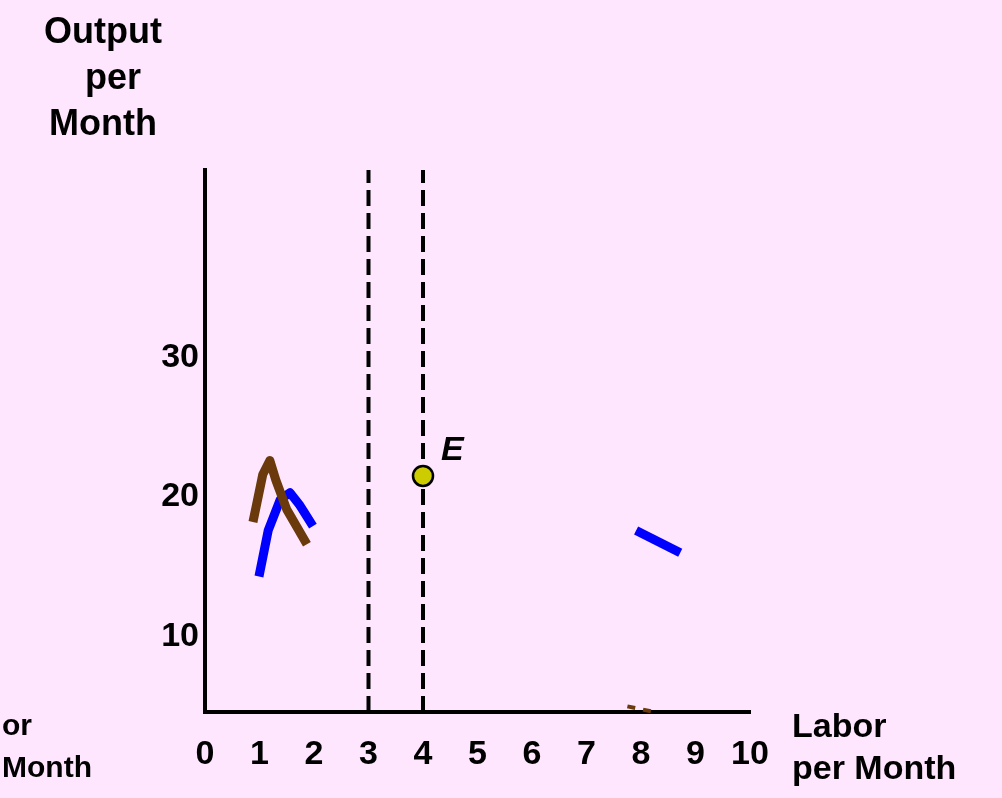  What do you see at coordinates (205, 751) in the screenshot?
I see `x-tick-label: 0` at bounding box center [205, 751].